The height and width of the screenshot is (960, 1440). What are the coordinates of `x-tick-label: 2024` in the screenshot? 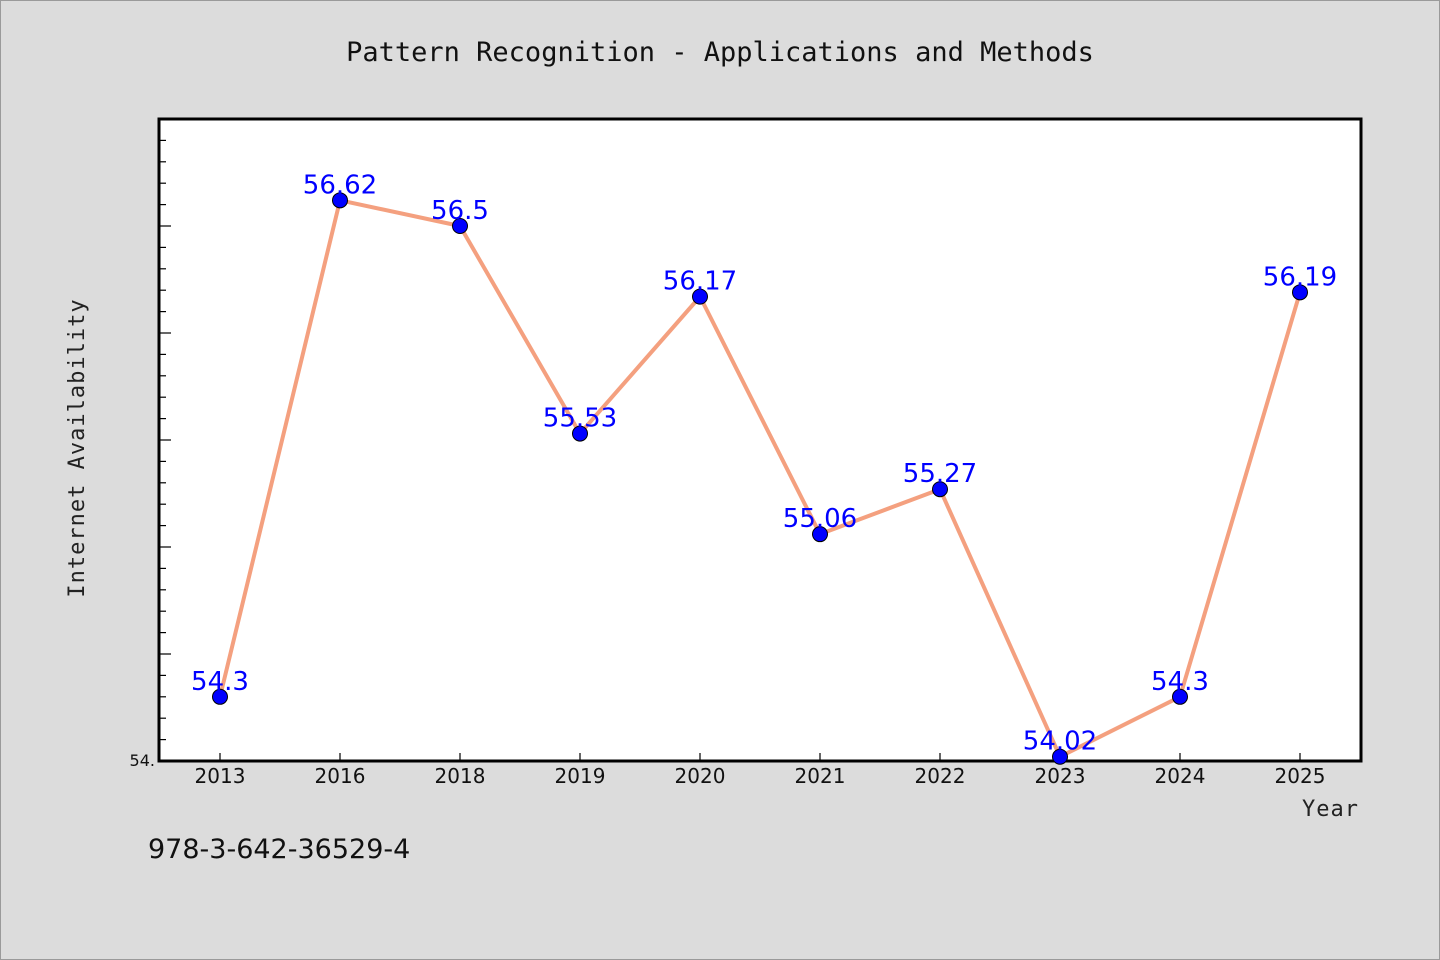 It's located at (1180, 776).